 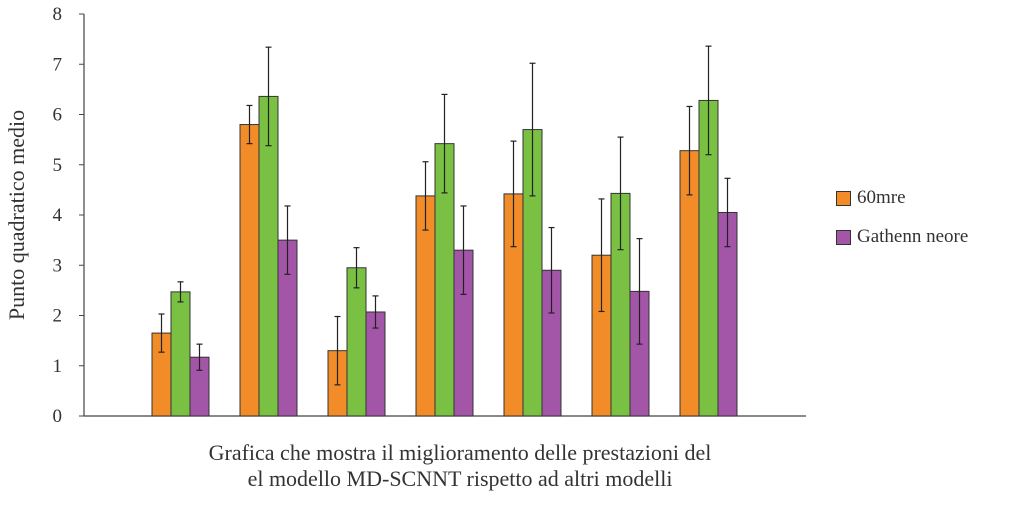 I want to click on legend-item-series3: Gathenn neore, so click(x=902, y=237).